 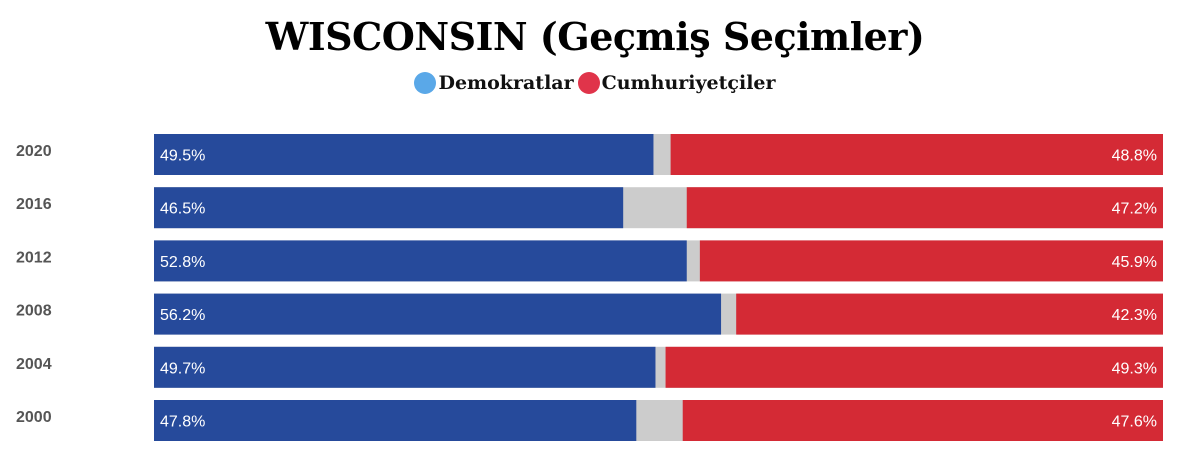 I want to click on bar-rep-2004, so click(x=914, y=367).